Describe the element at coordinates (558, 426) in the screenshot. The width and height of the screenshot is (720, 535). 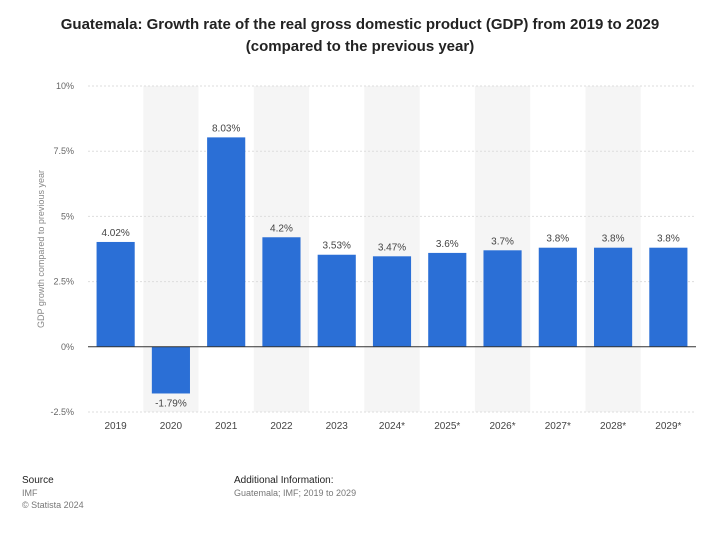
I see `x-tick-label: 2027*` at that location.